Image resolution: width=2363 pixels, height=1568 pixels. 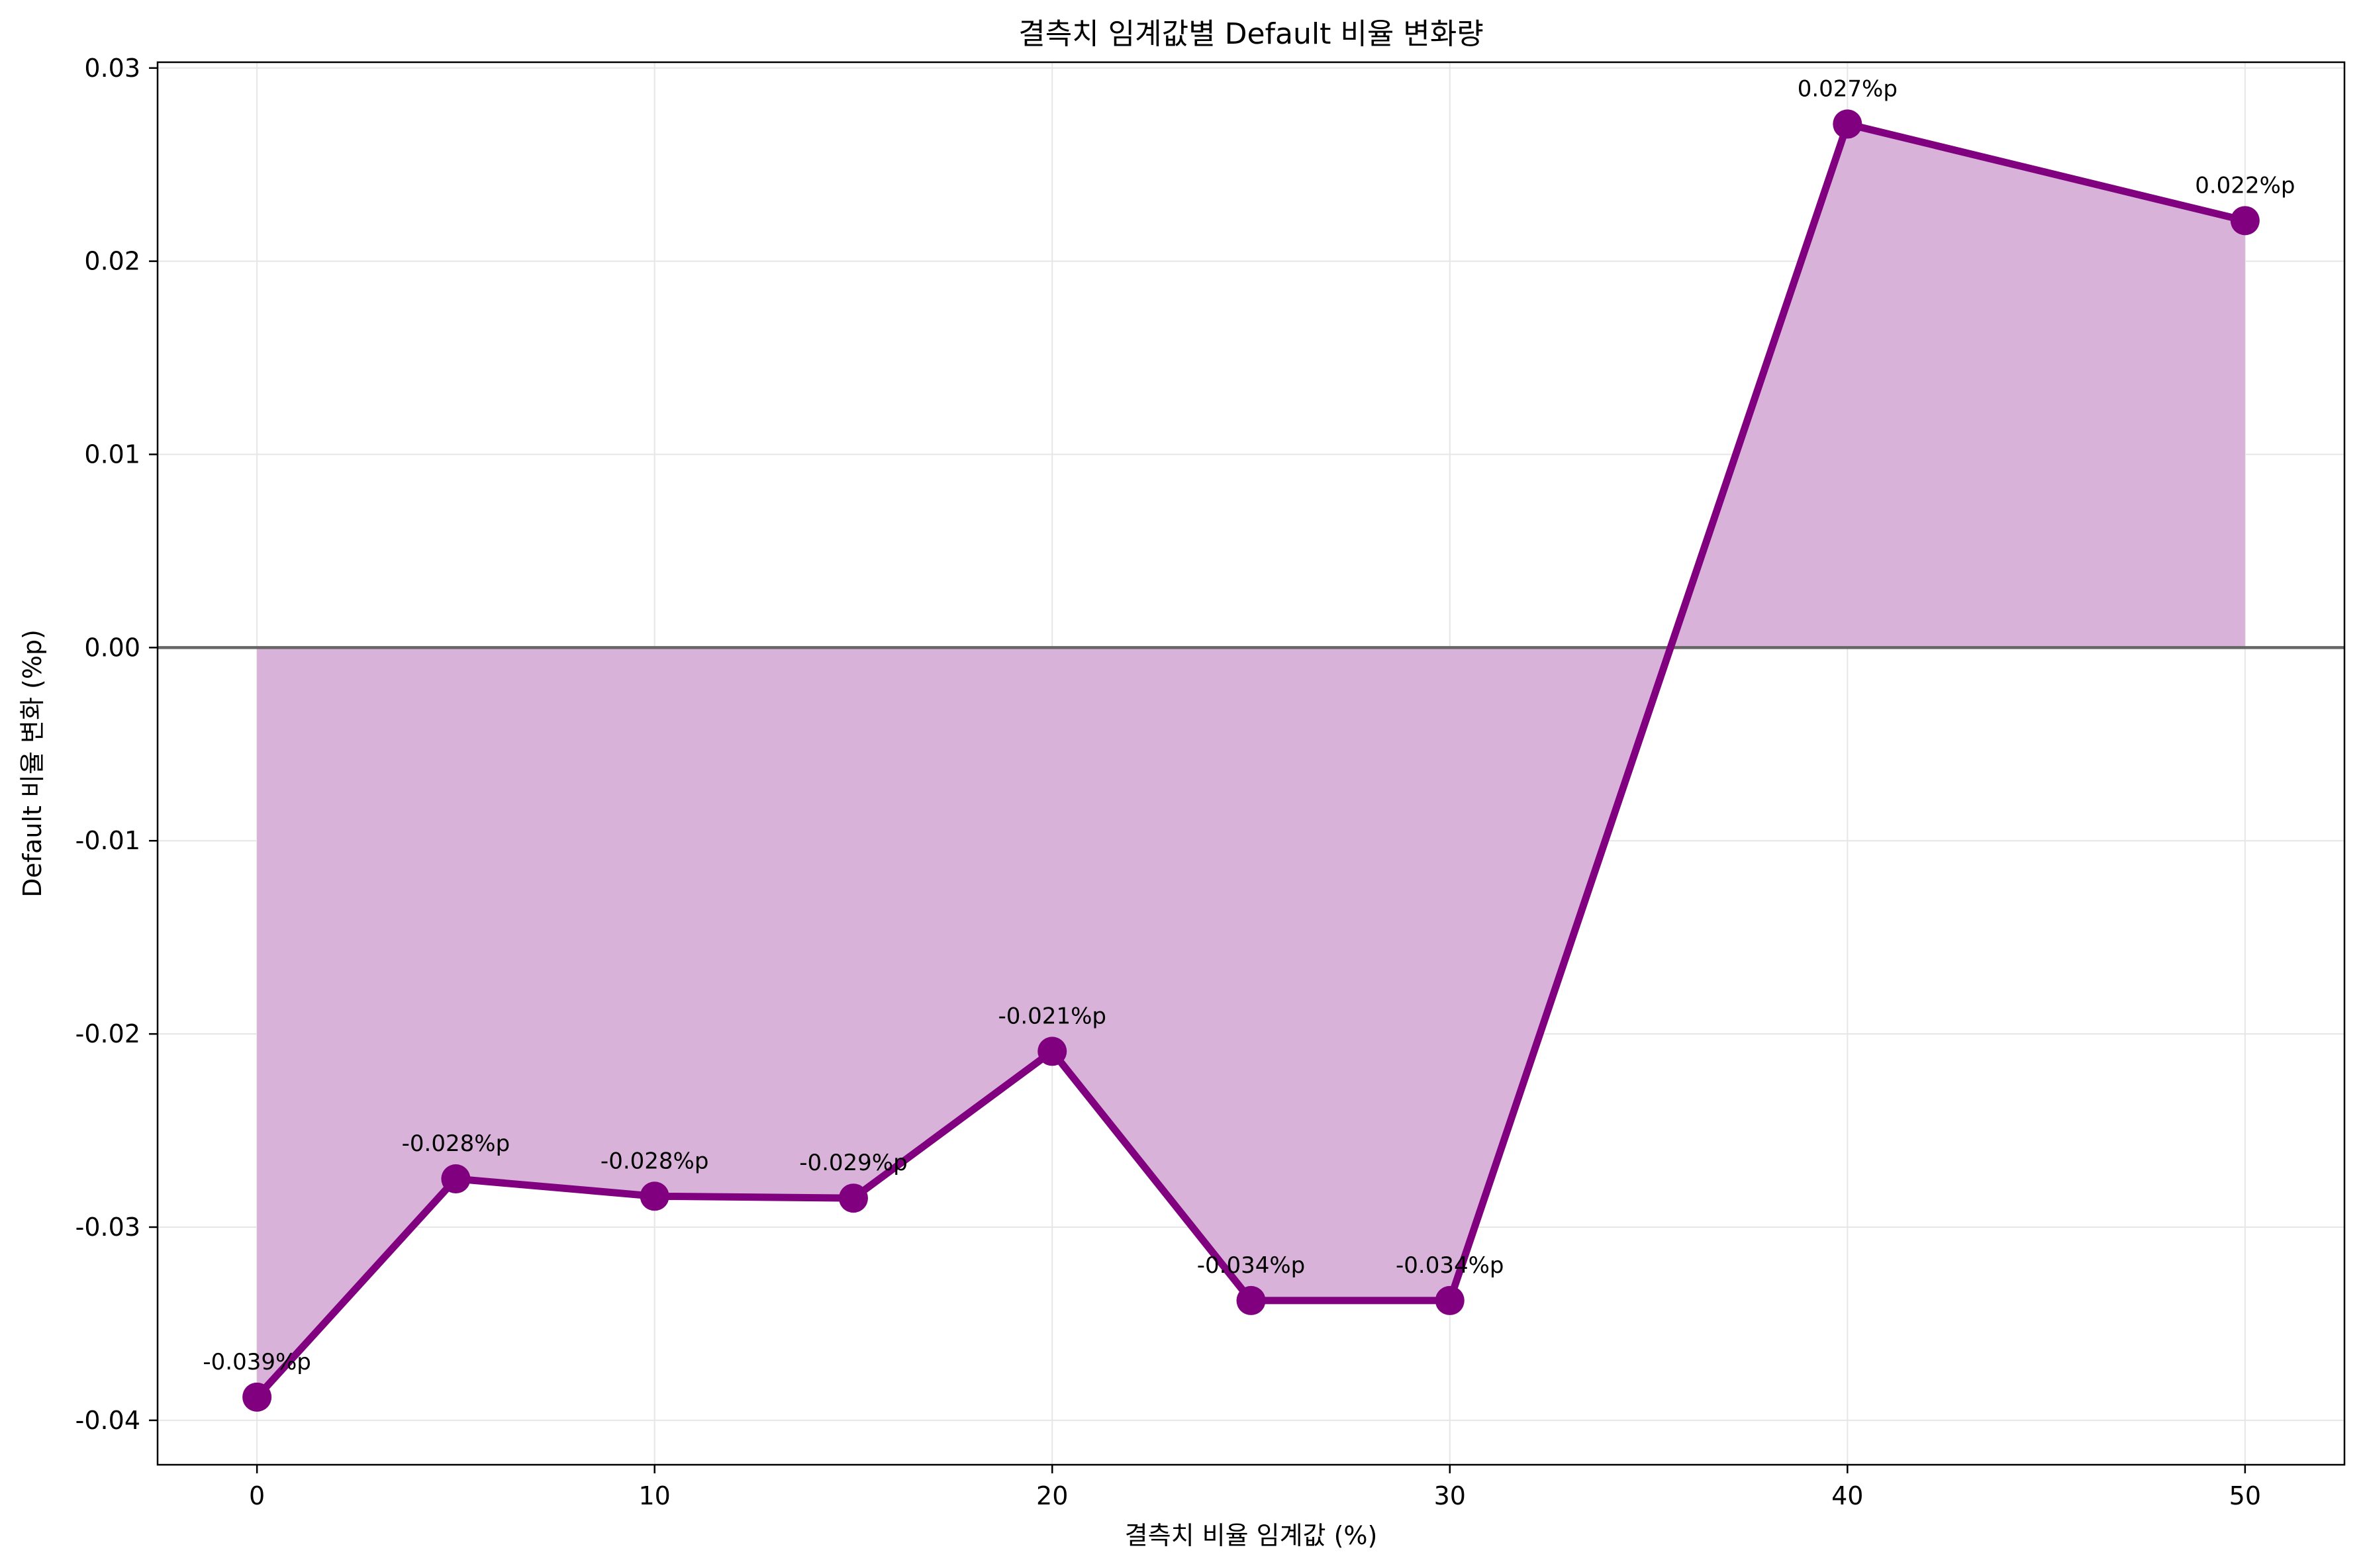 I want to click on y-tick-label: 0.00, so click(x=112, y=647).